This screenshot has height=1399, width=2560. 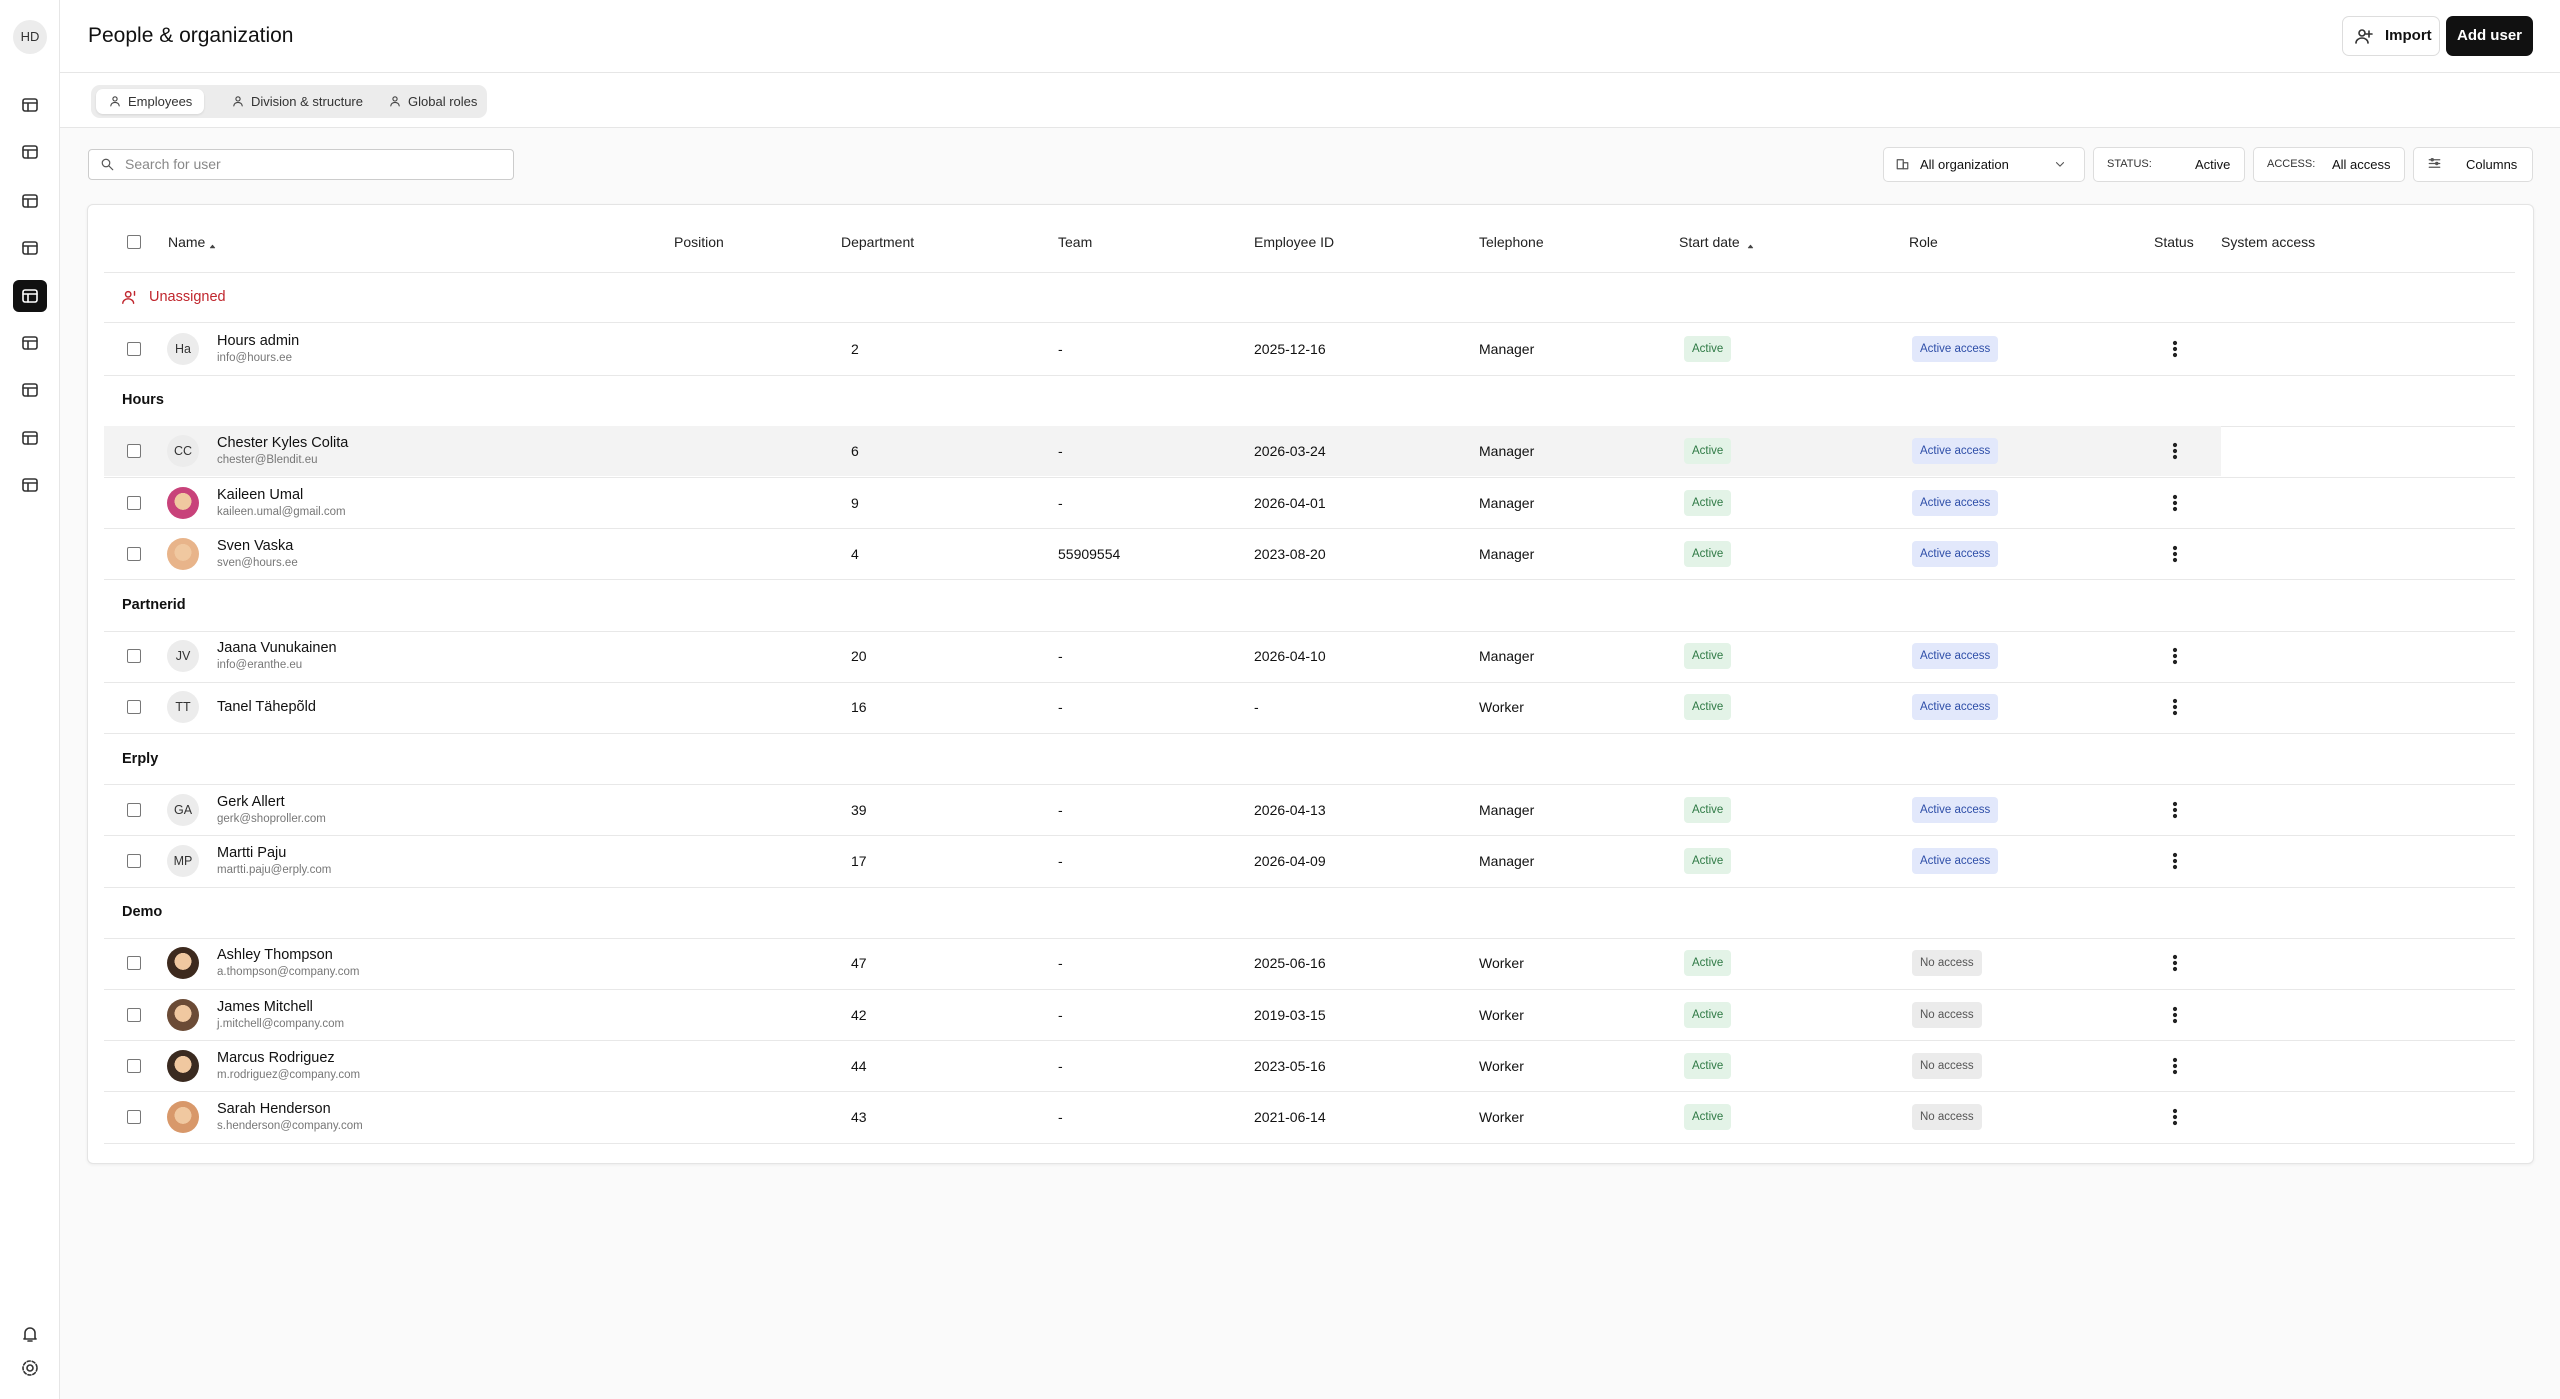 What do you see at coordinates (1290, 349) in the screenshot?
I see `cell: 2025-12-16` at bounding box center [1290, 349].